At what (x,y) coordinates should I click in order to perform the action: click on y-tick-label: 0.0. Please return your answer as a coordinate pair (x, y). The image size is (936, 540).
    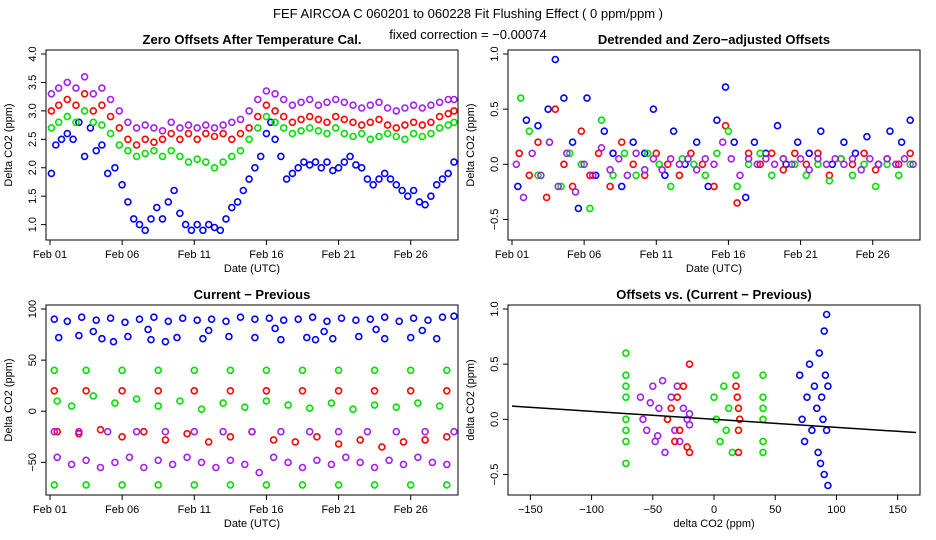
    Looking at the image, I should click on (495, 164).